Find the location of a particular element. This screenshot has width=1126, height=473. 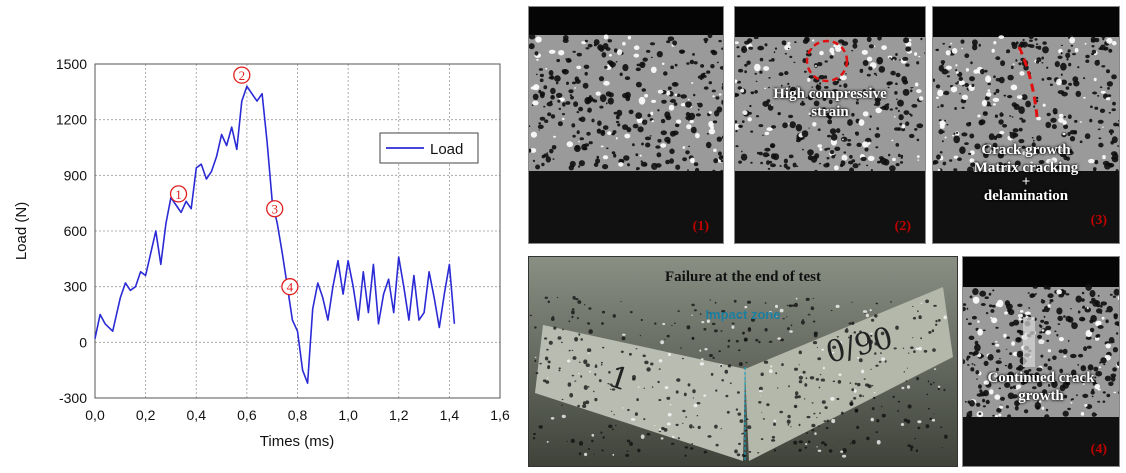

panel-4-caption-line1: Continued crack is located at coordinates (1041, 378).